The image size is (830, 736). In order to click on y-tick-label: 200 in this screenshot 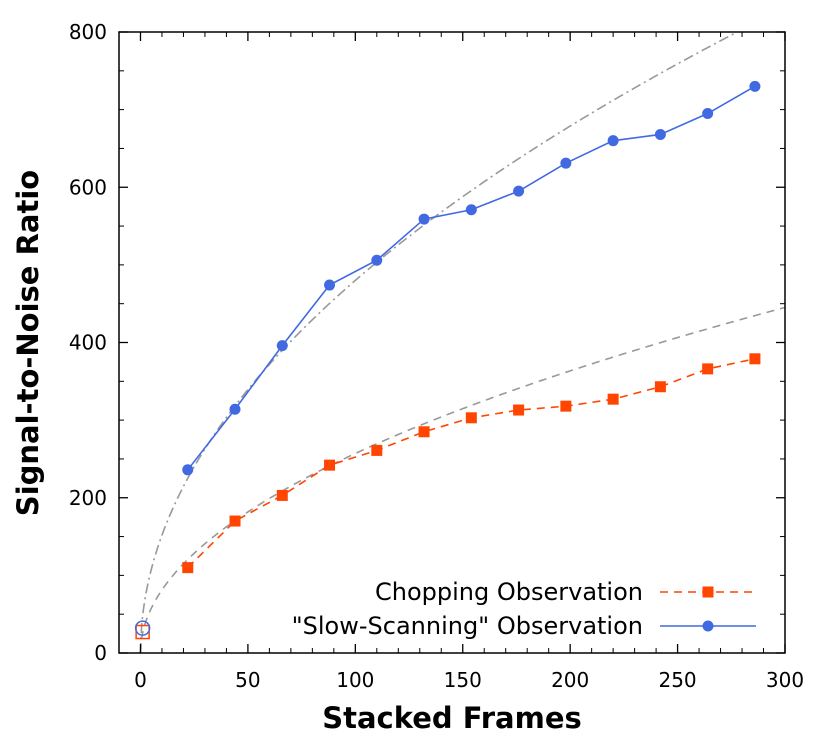, I will do `click(88, 498)`.